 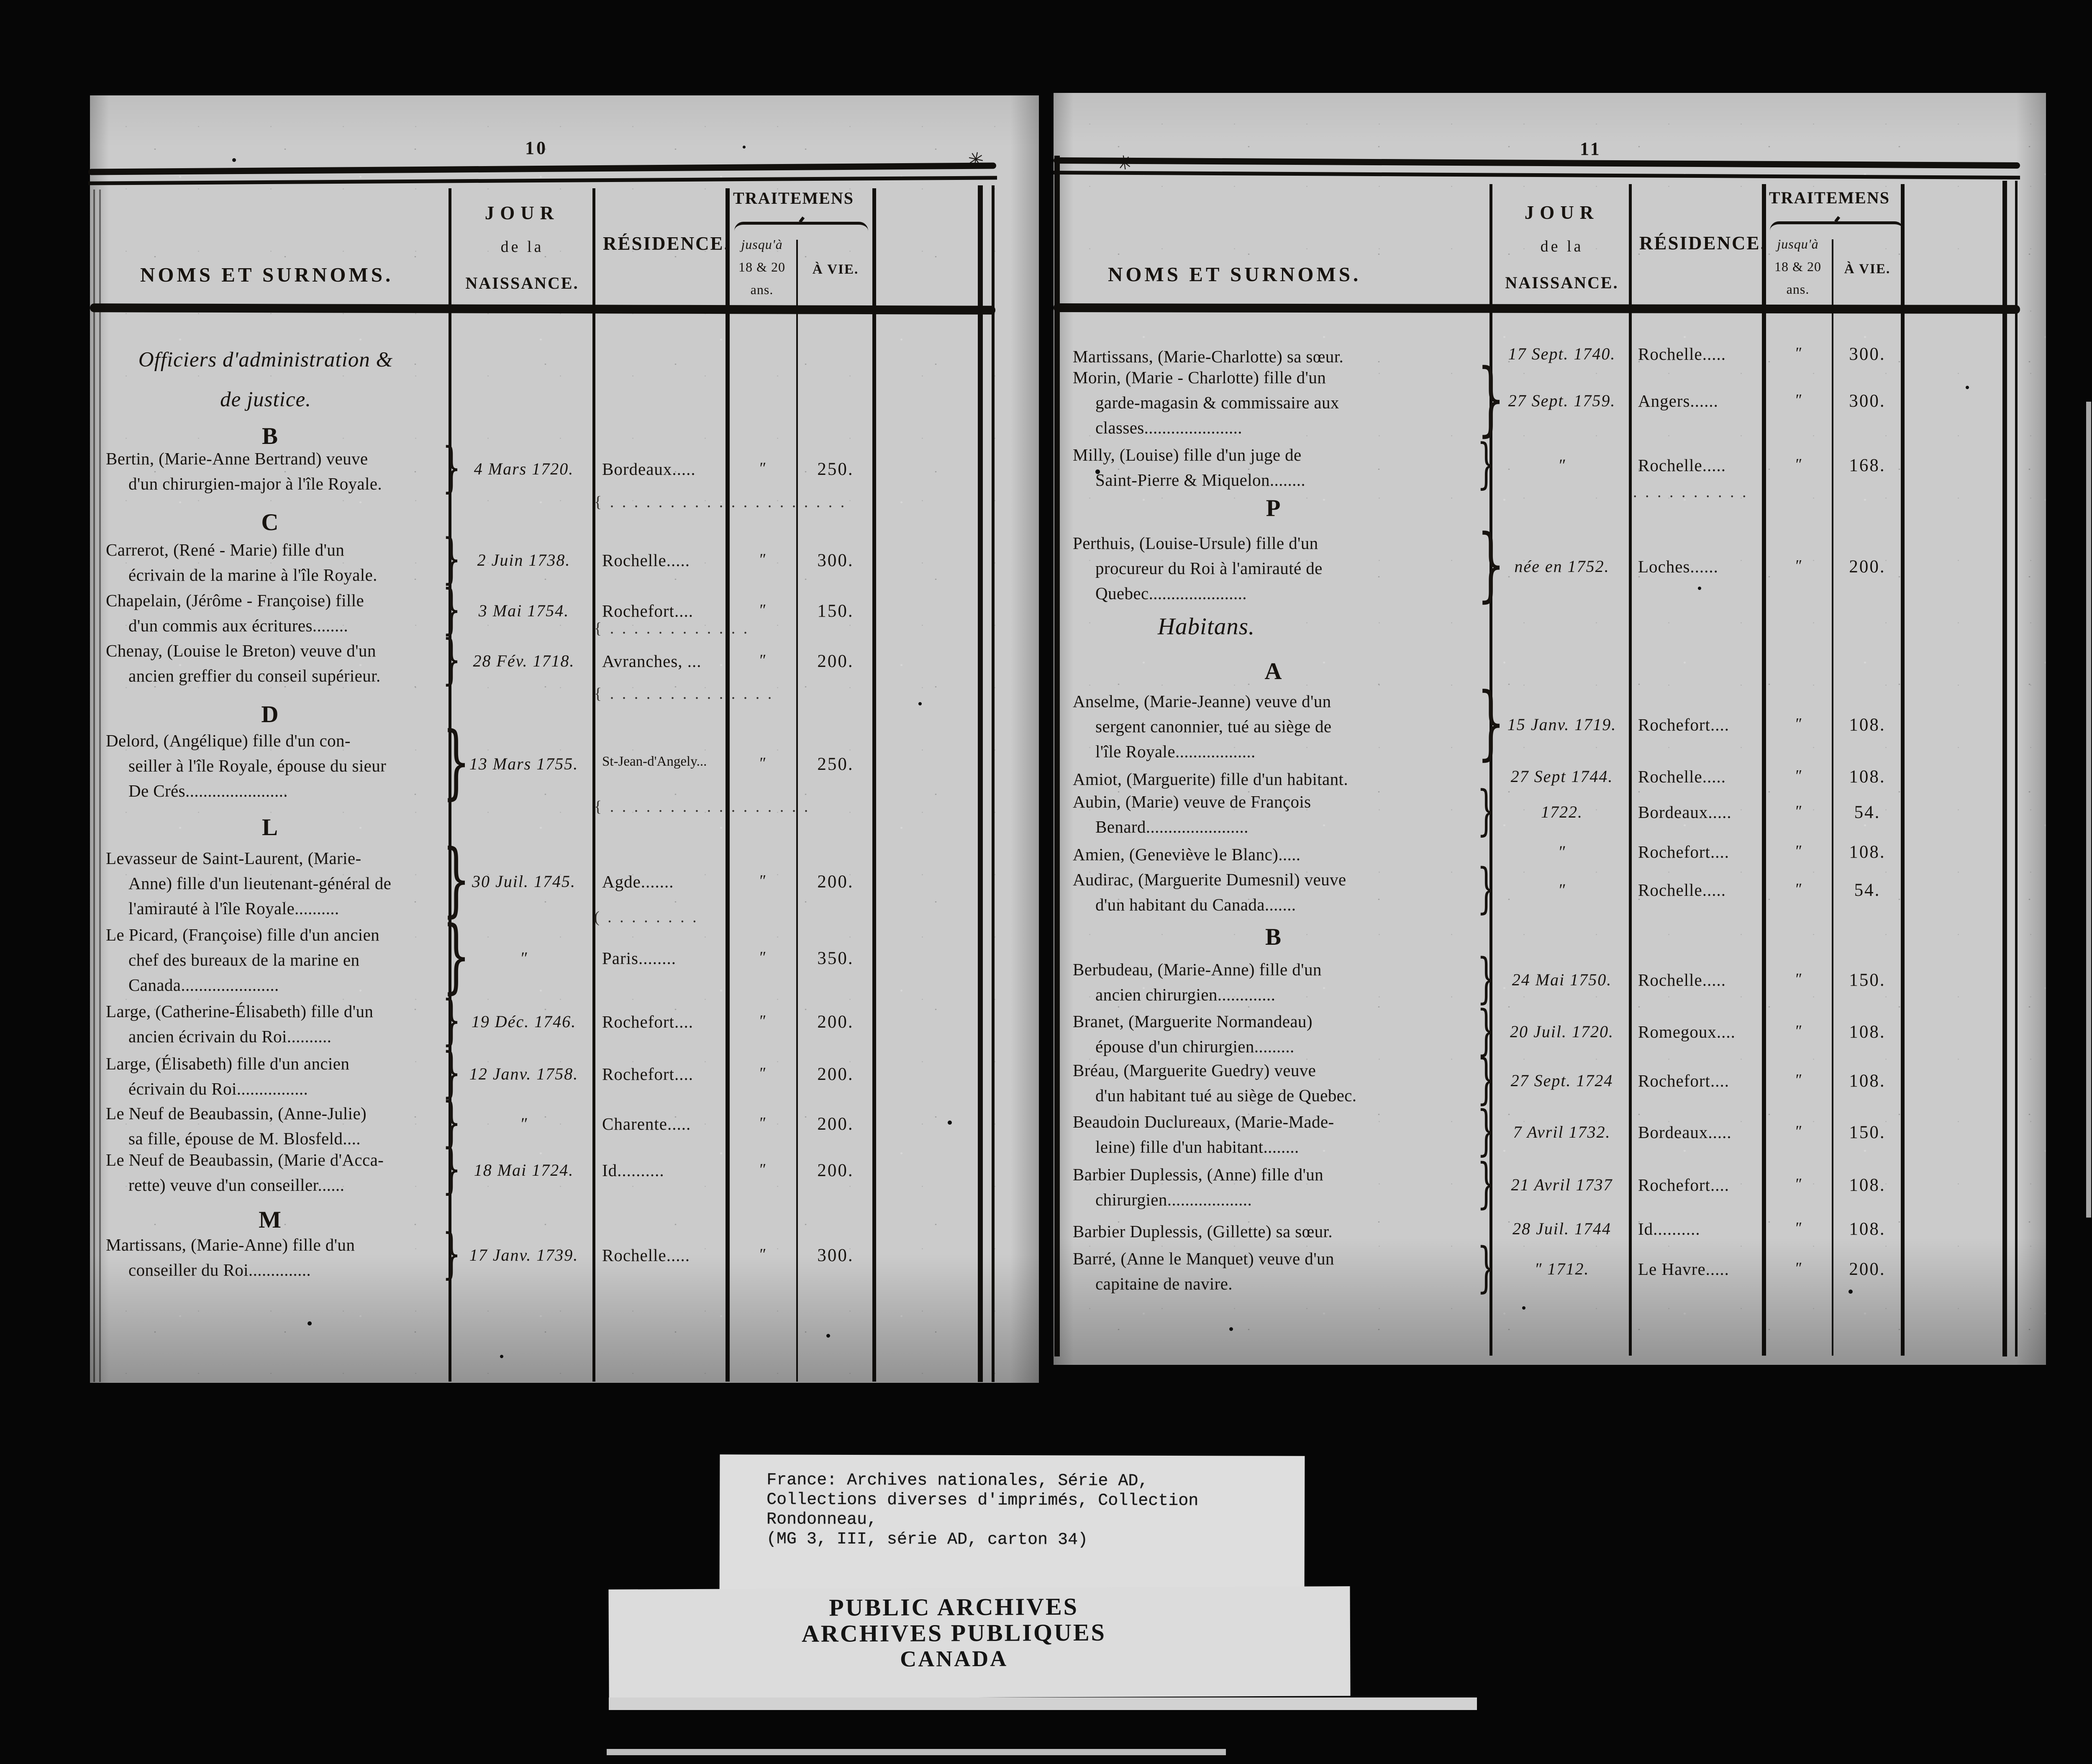 I want to click on alpha-letter: M, so click(x=270, y=1220).